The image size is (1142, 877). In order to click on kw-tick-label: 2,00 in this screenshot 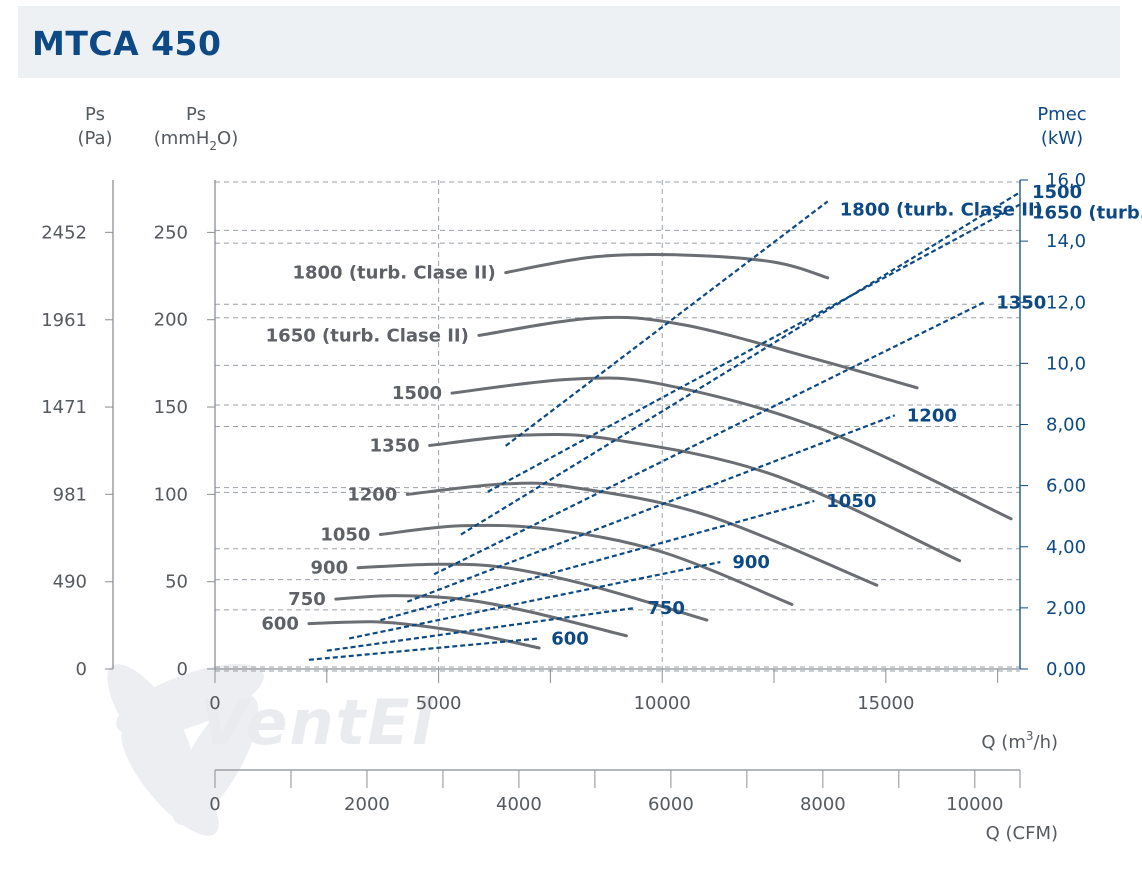, I will do `click(1066, 608)`.